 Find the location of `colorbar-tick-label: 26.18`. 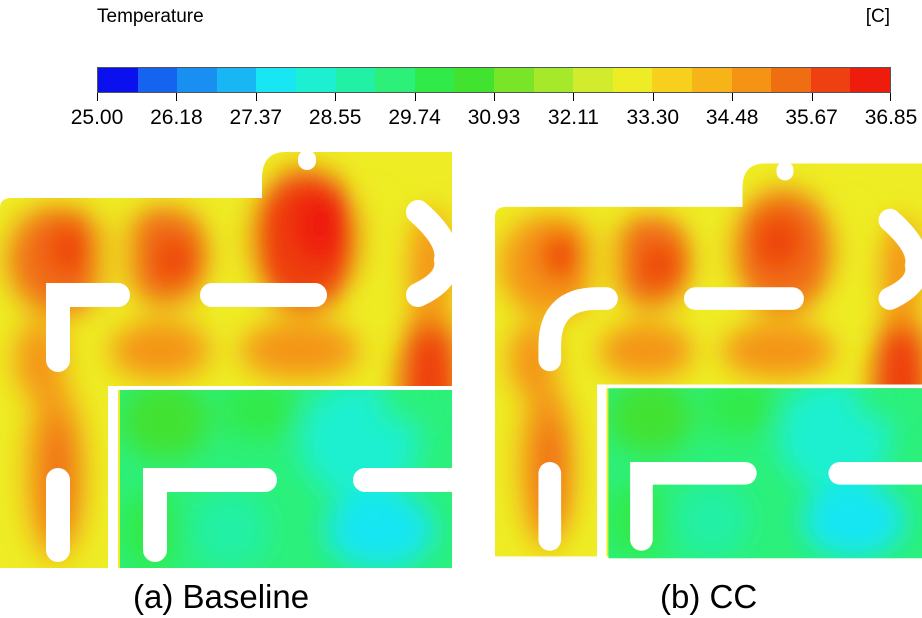

colorbar-tick-label: 26.18 is located at coordinates (176, 117).